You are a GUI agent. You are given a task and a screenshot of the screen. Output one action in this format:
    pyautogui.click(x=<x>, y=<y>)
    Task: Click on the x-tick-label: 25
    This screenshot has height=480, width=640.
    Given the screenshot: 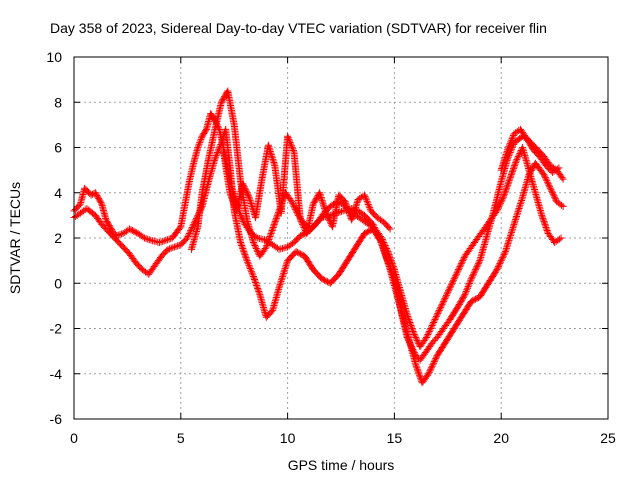 What is the action you would take?
    pyautogui.click(x=608, y=438)
    